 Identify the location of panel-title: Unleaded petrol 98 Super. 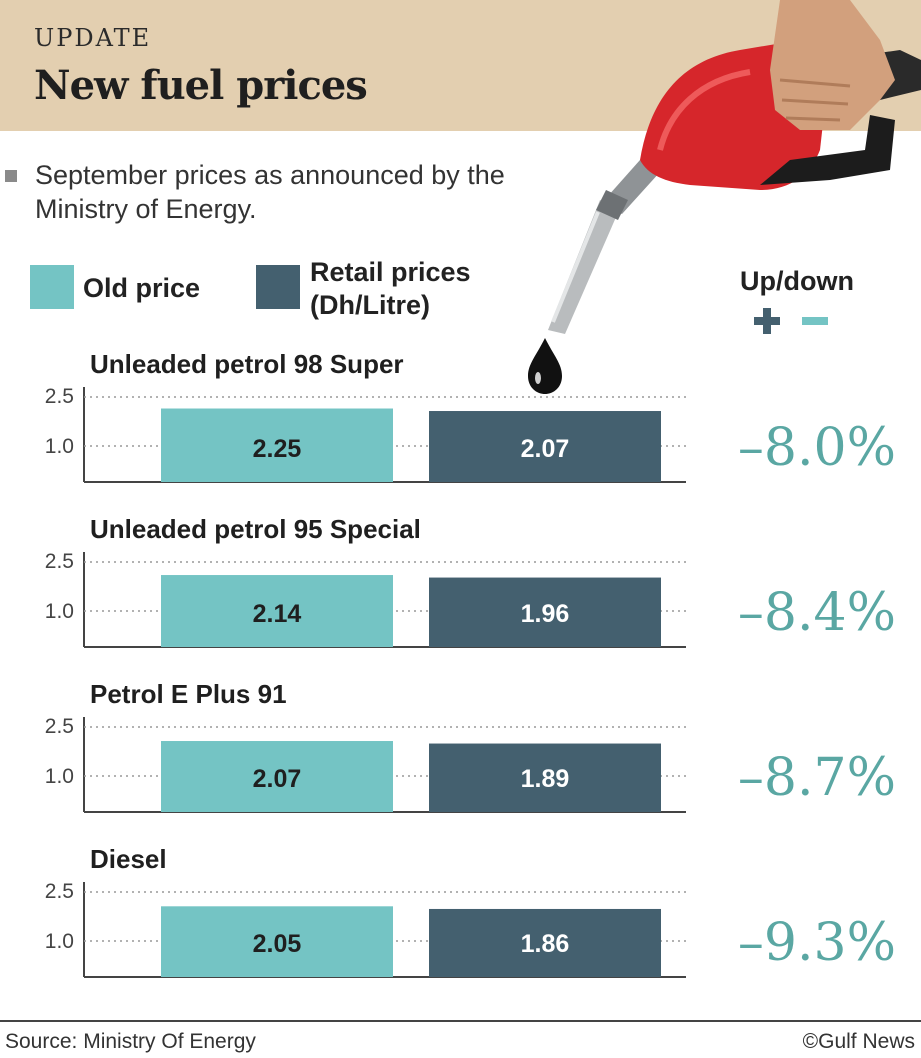
(247, 364).